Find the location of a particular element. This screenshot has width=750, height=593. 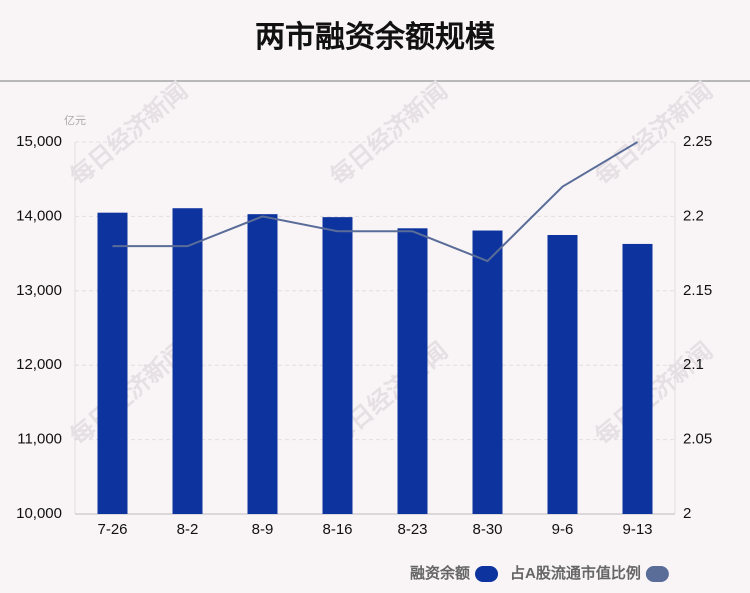

y-tick-label: 13,000 is located at coordinates (39, 290).